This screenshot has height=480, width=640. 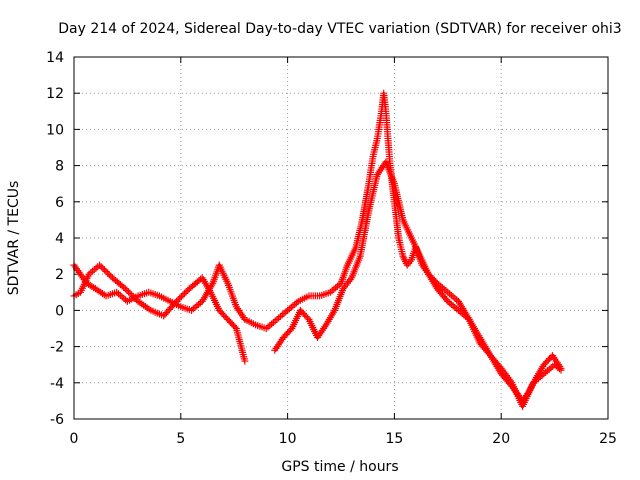 What do you see at coordinates (55, 58) in the screenshot?
I see `y-tick-label: 14` at bounding box center [55, 58].